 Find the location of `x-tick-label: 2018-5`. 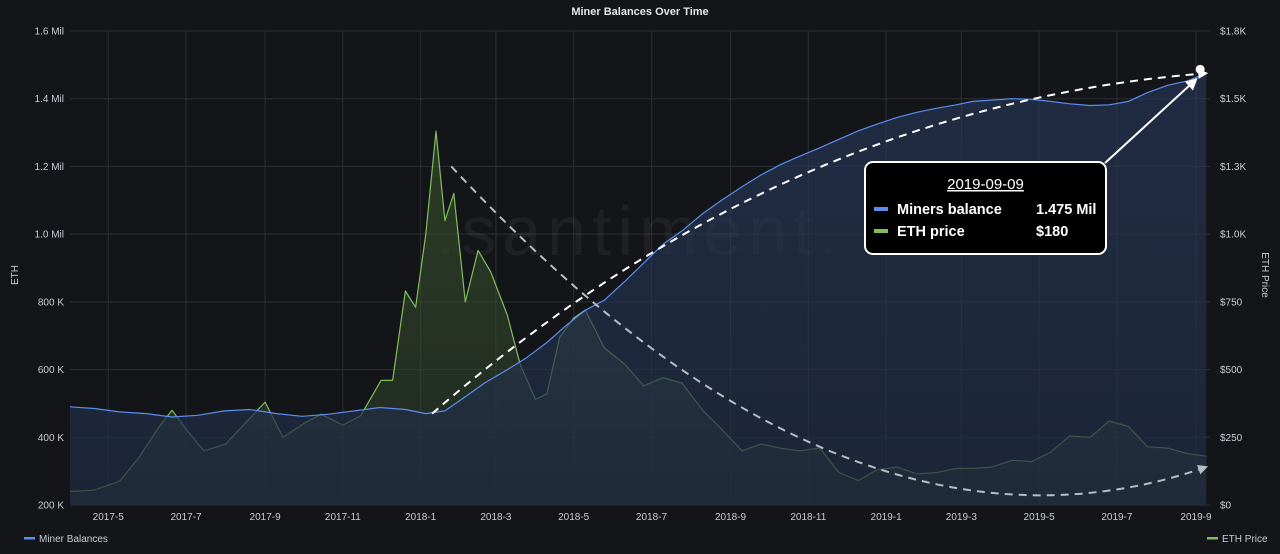

x-tick-label: 2018-5 is located at coordinates (574, 517).